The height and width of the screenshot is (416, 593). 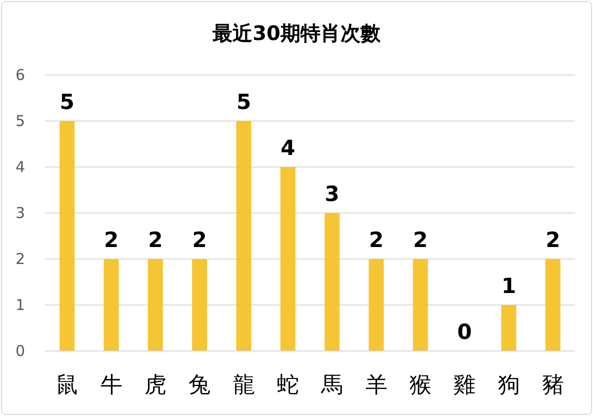 What do you see at coordinates (332, 385) in the screenshot?
I see `x-tick-label: 馬` at bounding box center [332, 385].